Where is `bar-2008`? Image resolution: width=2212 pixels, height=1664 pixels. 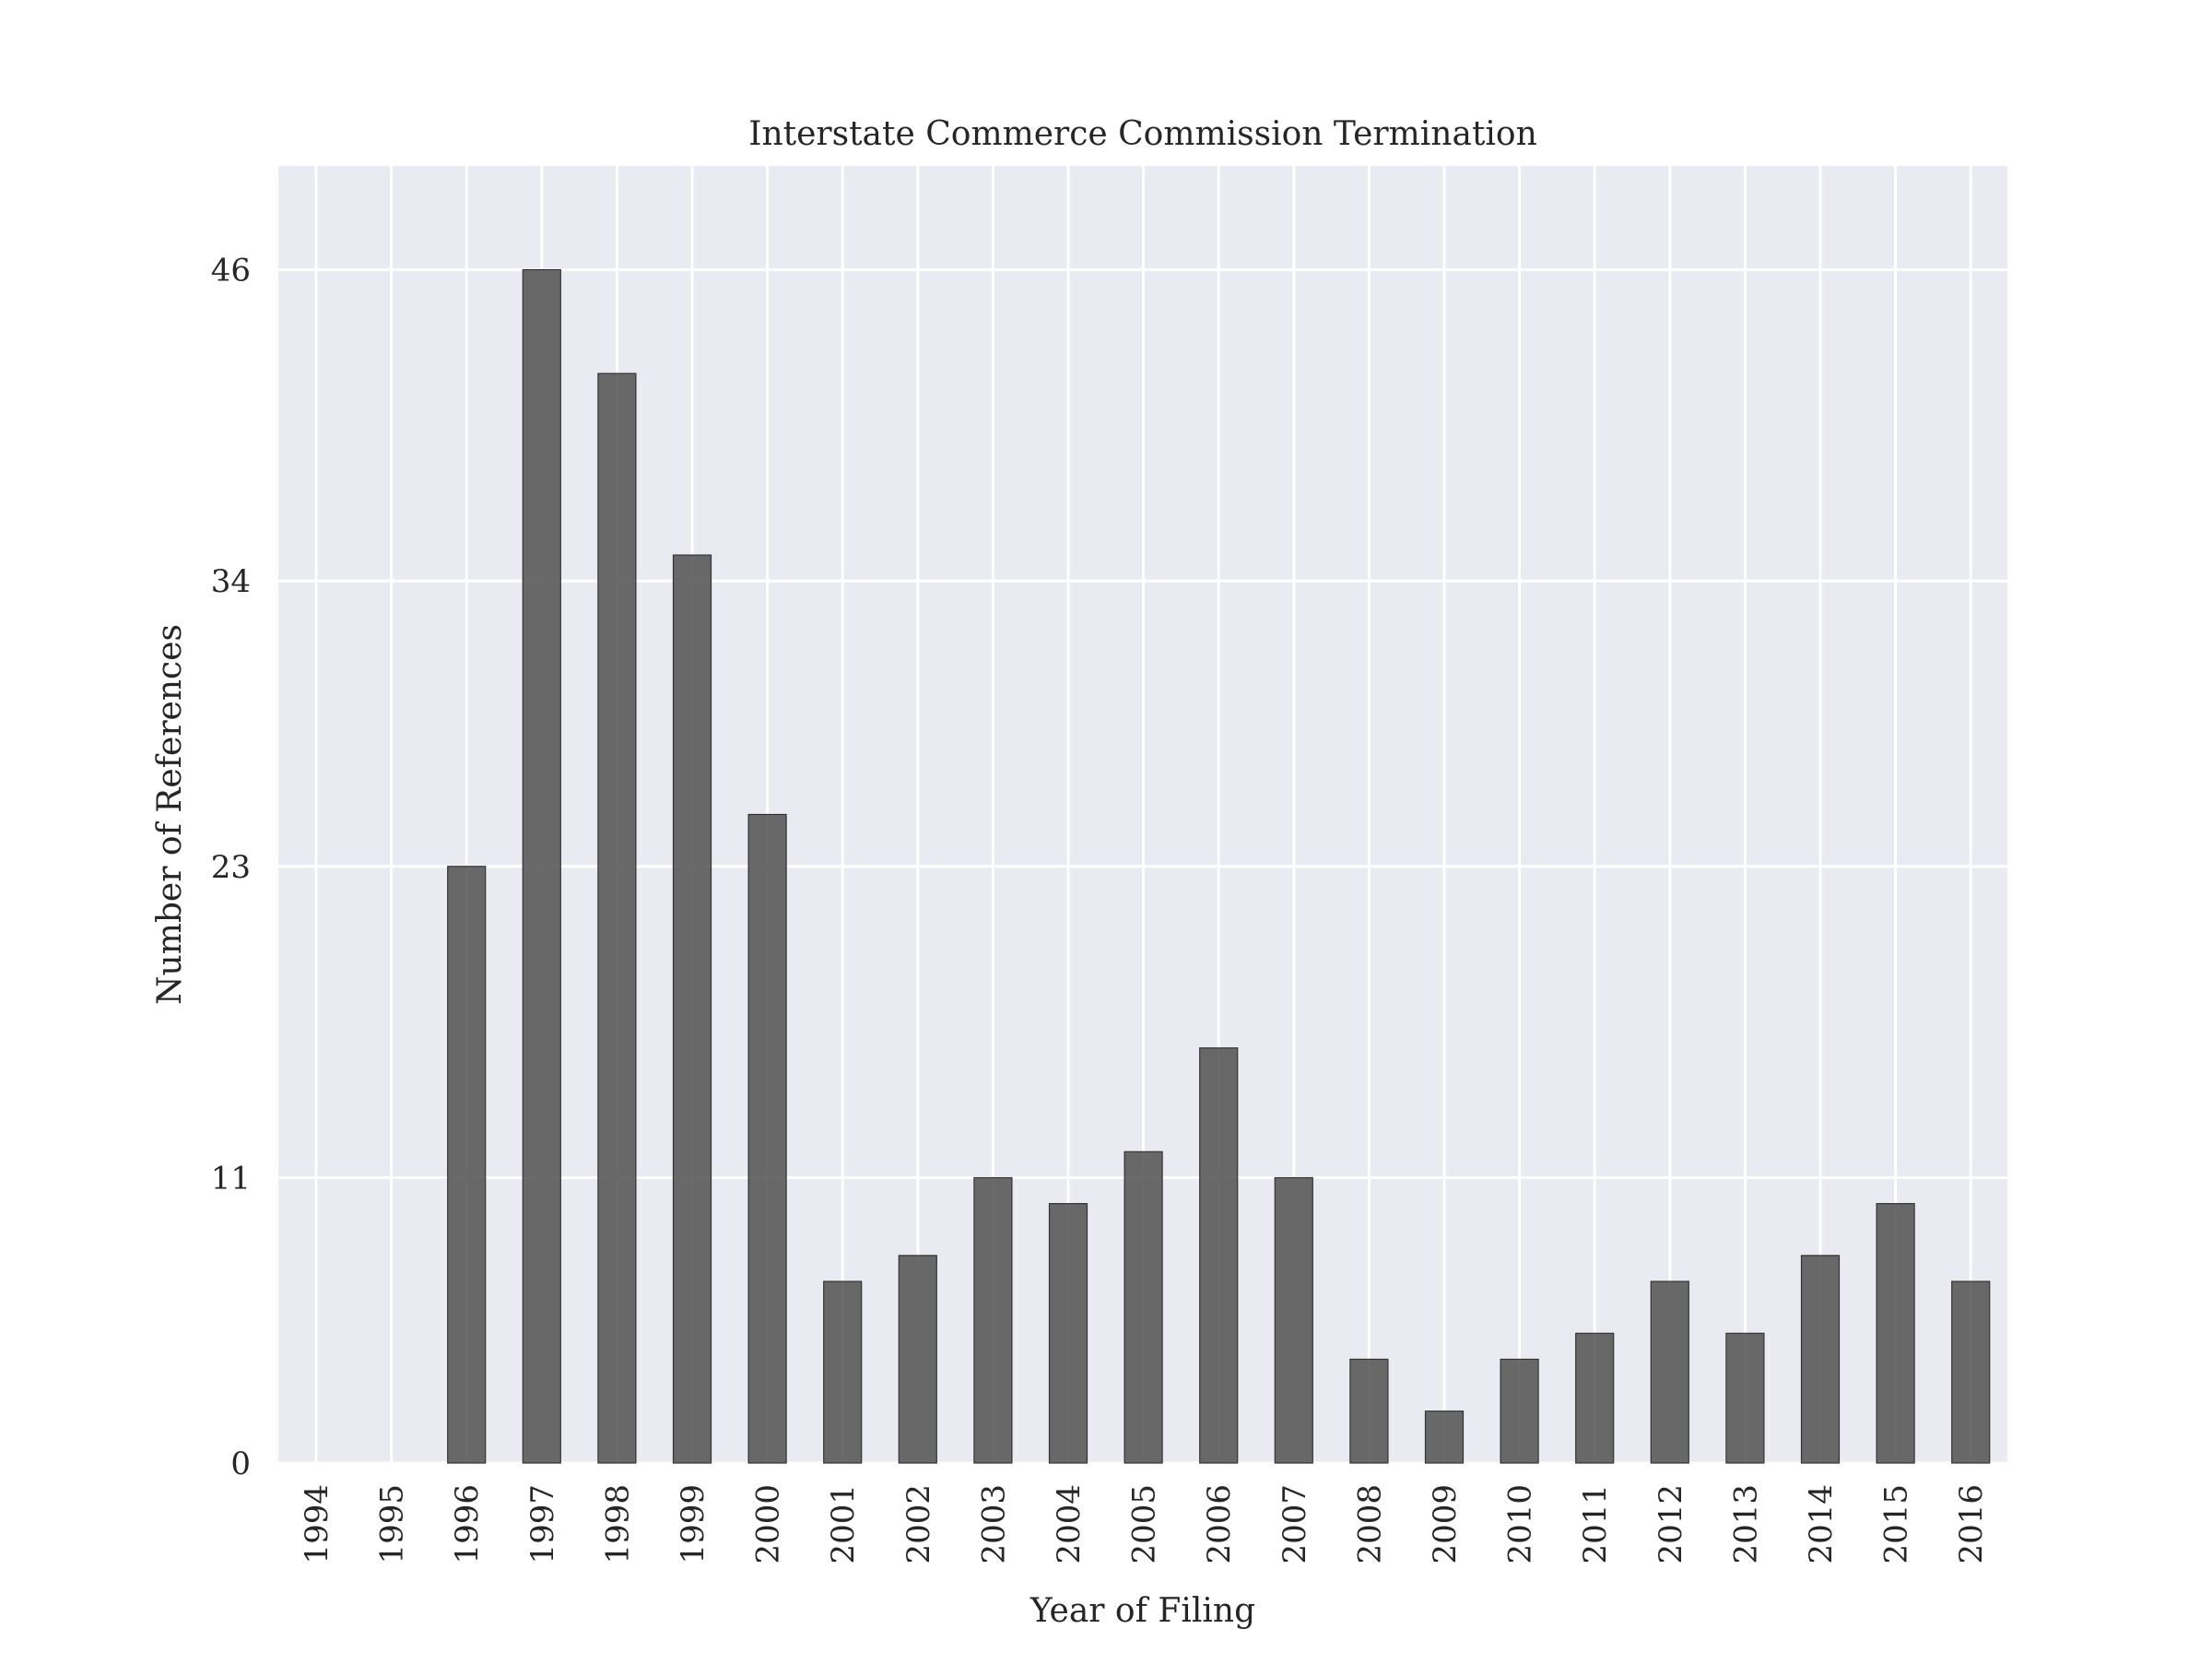
bar-2008 is located at coordinates (1369, 1411).